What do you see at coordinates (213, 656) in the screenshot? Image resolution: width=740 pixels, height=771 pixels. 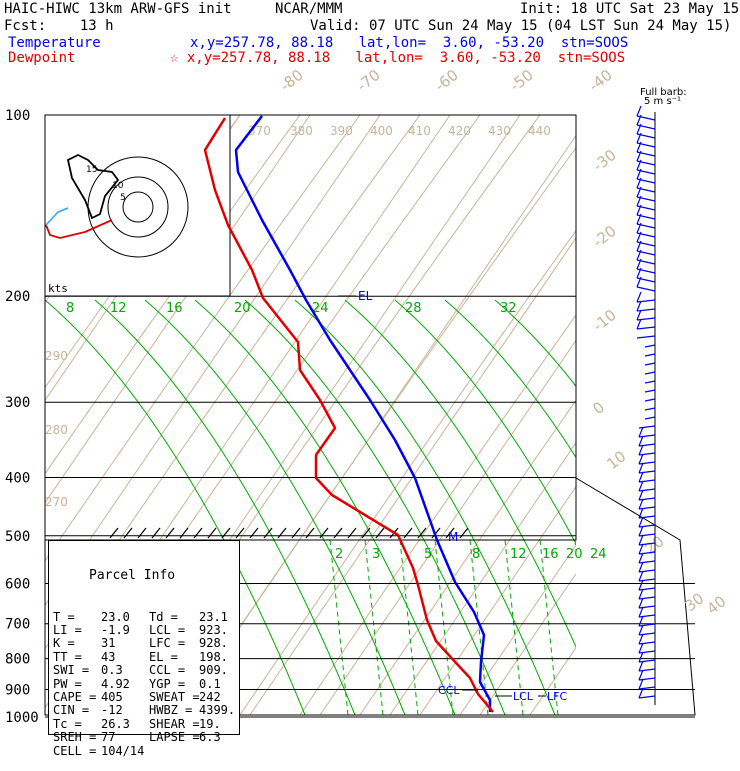 I see `parcel-param-value: 198.` at bounding box center [213, 656].